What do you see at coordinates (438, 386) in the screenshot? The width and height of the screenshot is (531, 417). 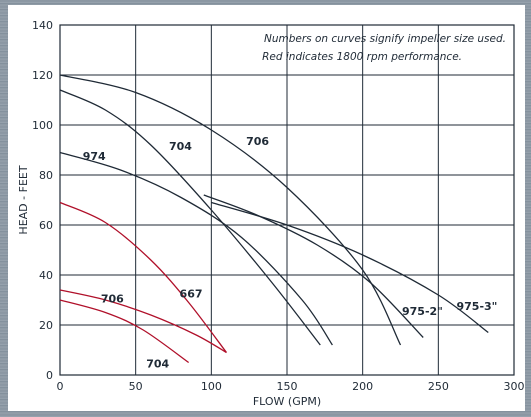 I see `x-tick-label: 250` at bounding box center [438, 386].